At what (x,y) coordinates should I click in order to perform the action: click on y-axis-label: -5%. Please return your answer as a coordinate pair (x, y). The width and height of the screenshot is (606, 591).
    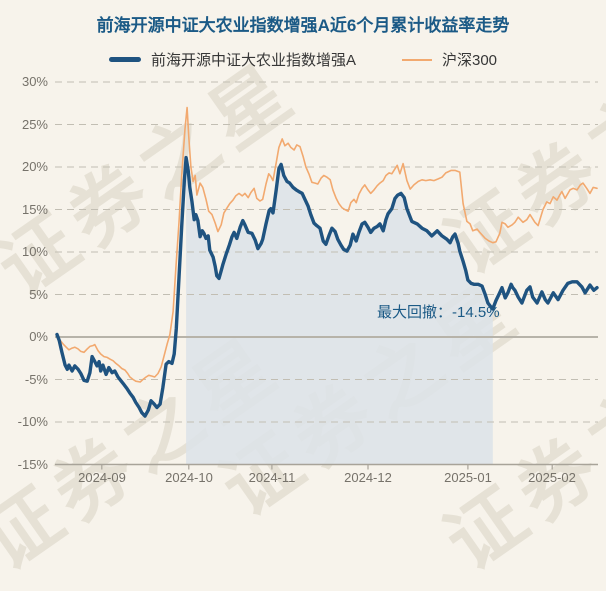
    Looking at the image, I should click on (36, 379).